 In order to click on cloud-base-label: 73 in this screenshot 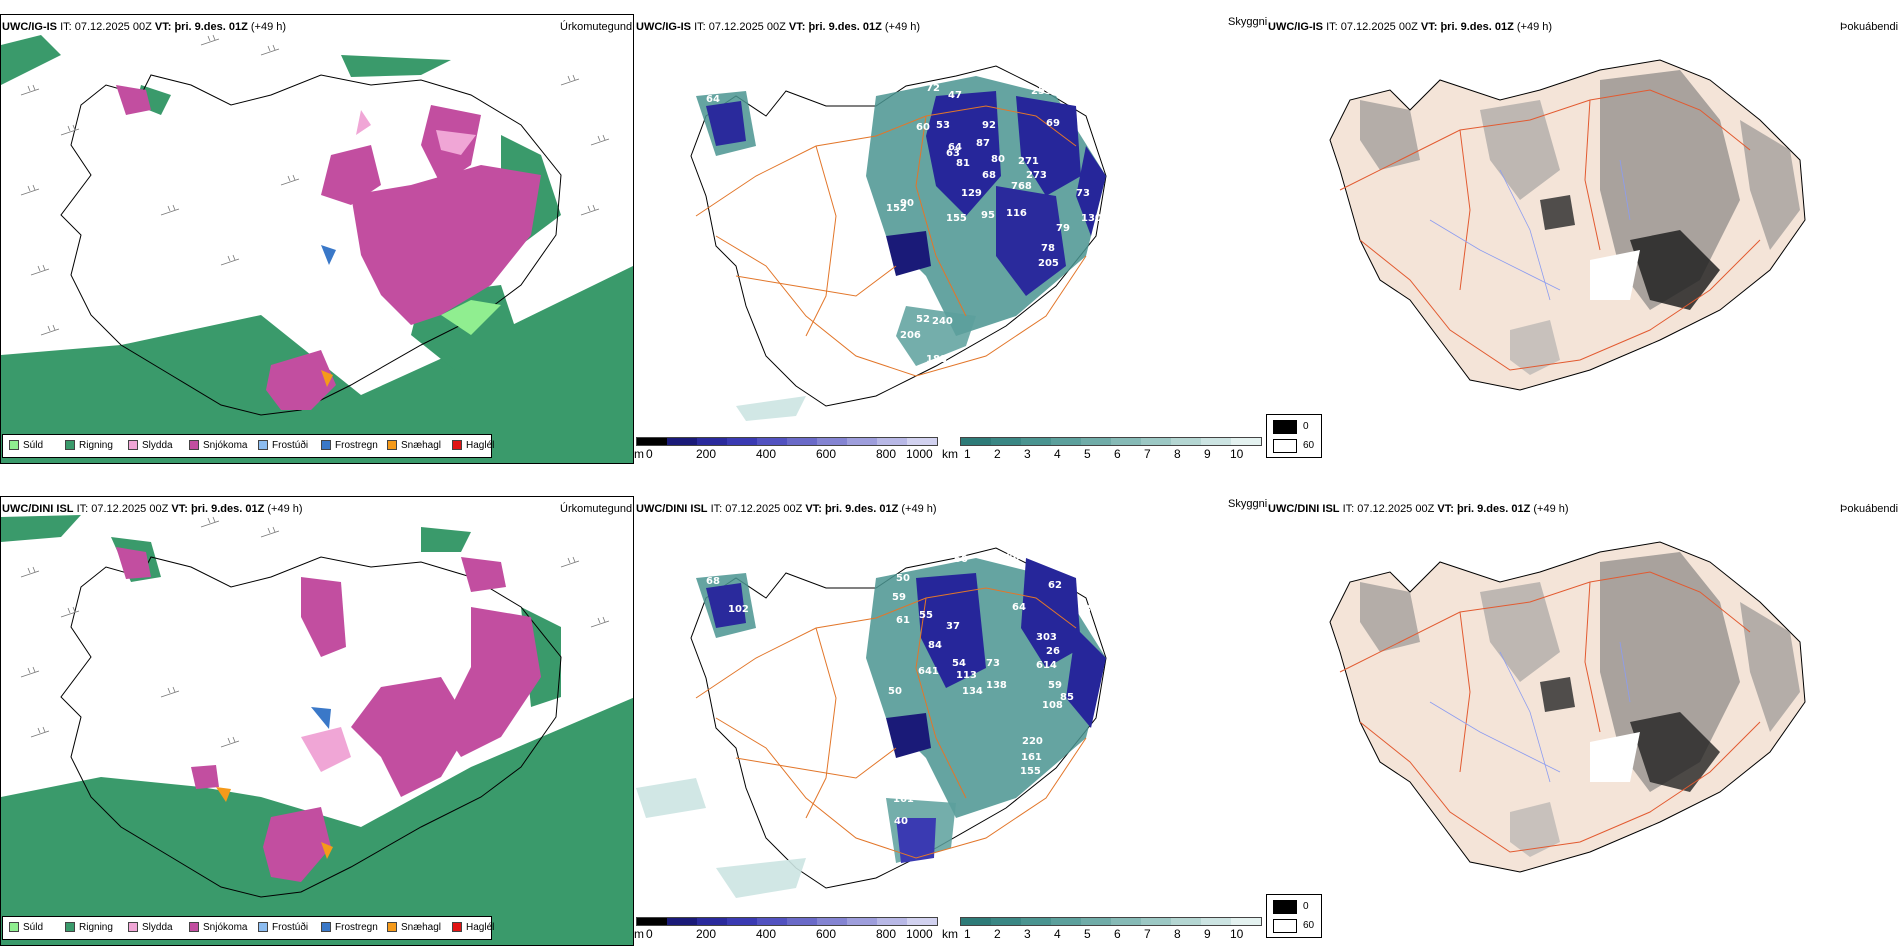, I will do `click(993, 663)`.